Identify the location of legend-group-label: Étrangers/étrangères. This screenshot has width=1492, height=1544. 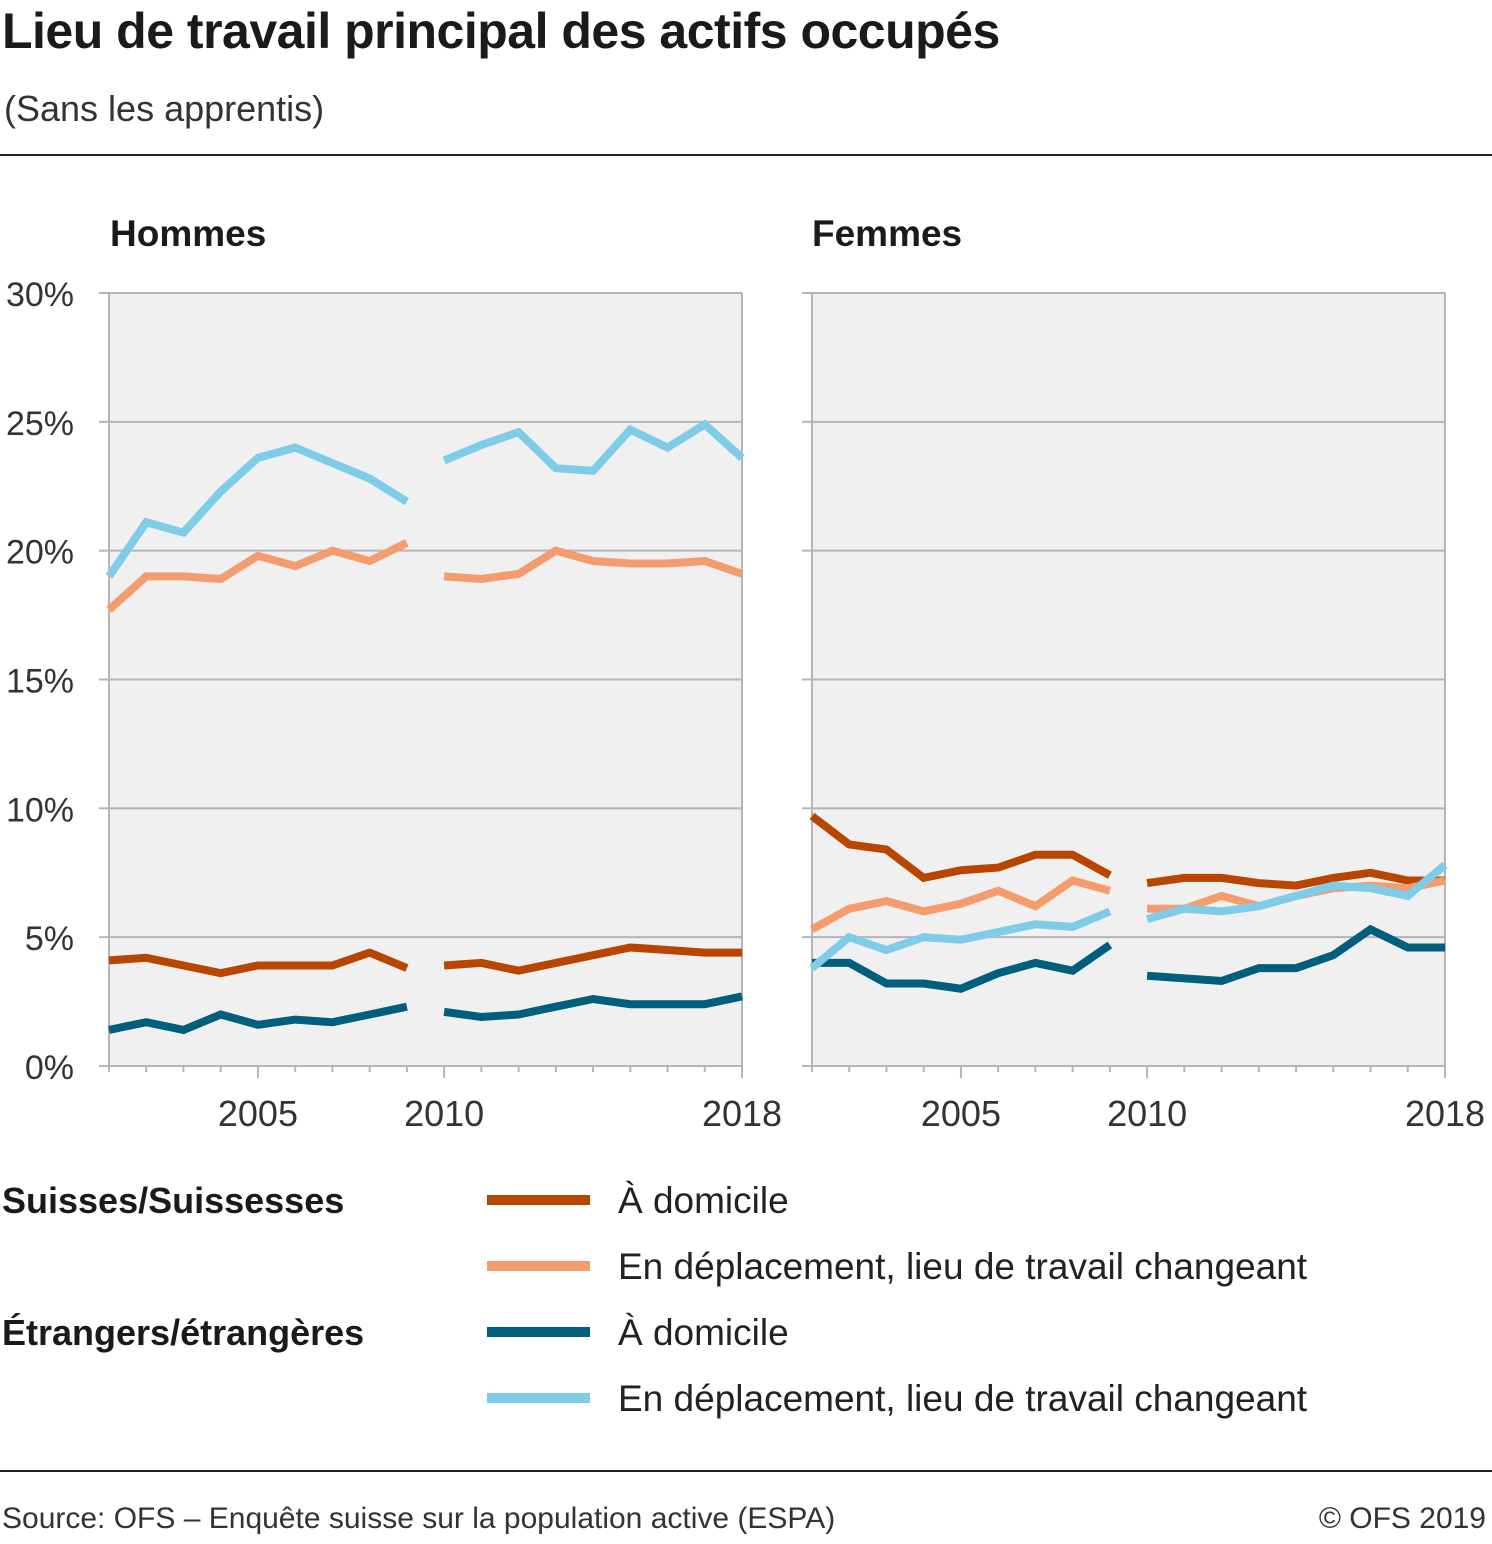
(183, 1332).